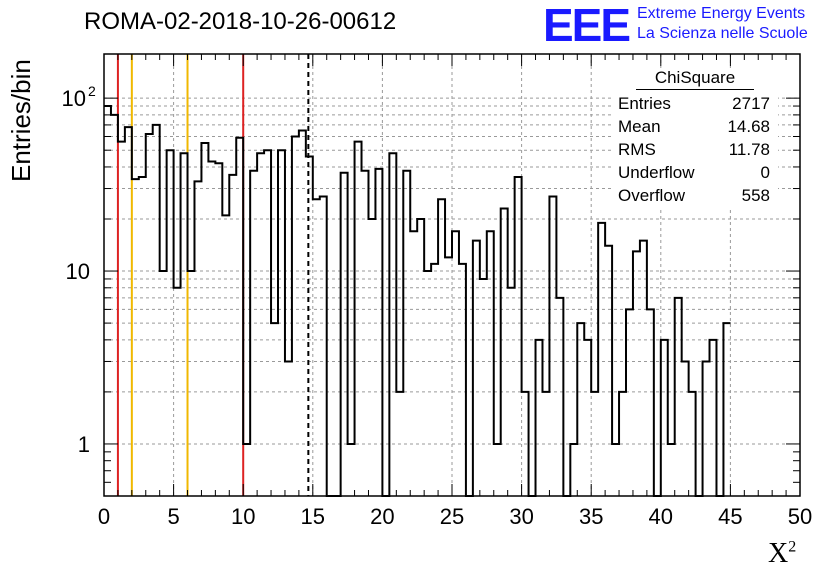 This screenshot has height=572, width=836. I want to click on stat-label: Underflow, so click(656, 172).